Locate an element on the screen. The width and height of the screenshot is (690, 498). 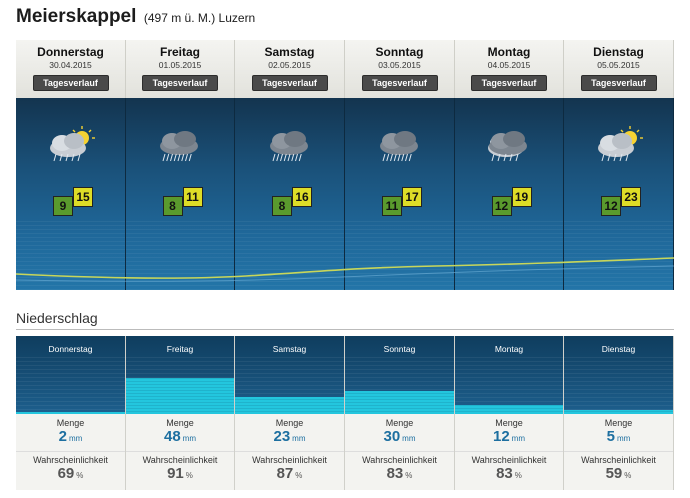
day-date: 05.05.2015 is located at coordinates (618, 65).